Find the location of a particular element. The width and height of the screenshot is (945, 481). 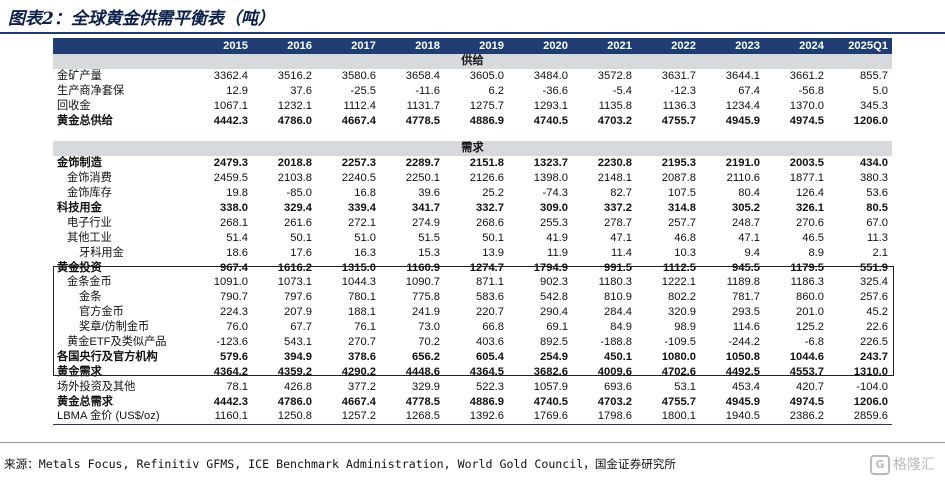

value-cell: 314.8 is located at coordinates (682, 207).